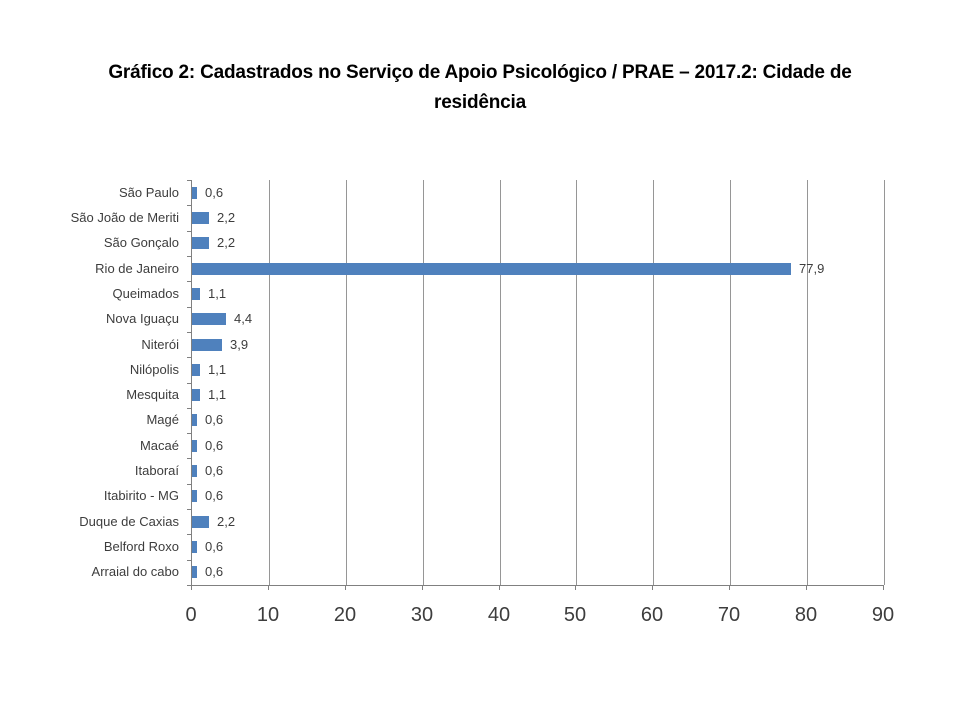  I want to click on category-label: Queimados, so click(145, 293).